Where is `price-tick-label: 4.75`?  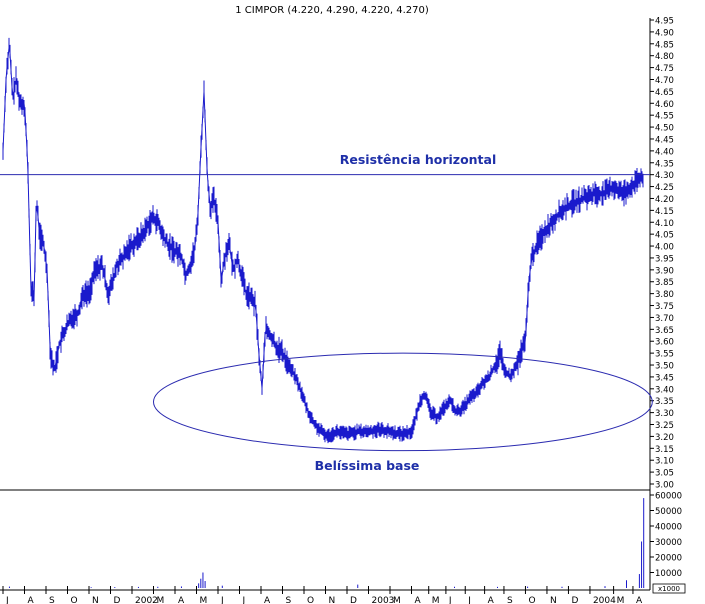
price-tick-label: 4.75 is located at coordinates (664, 69).